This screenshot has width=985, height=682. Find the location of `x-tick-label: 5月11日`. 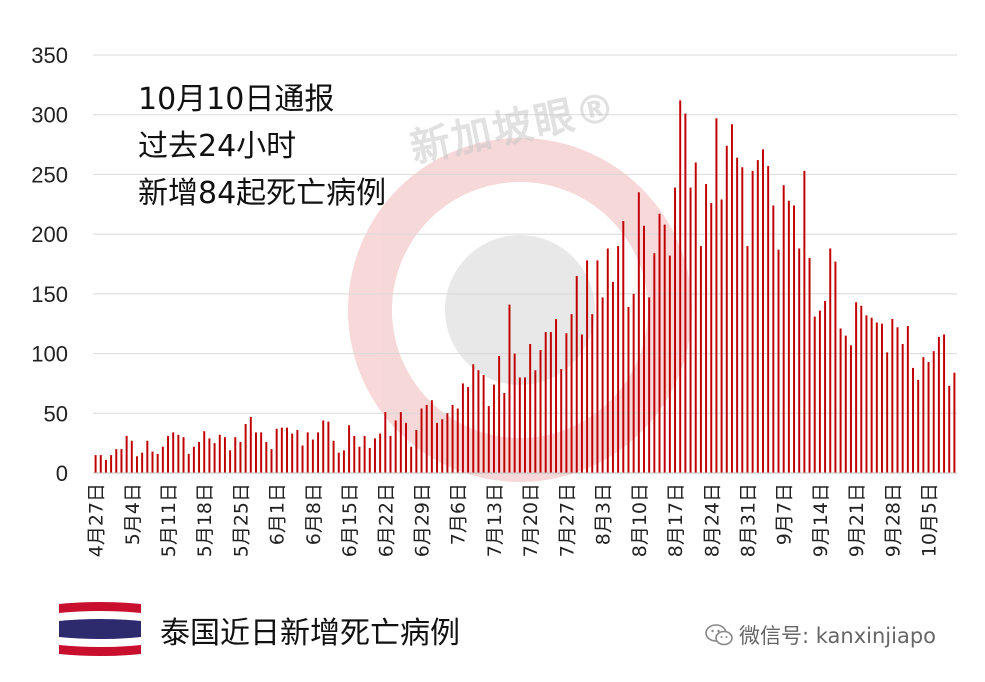

x-tick-label: 5月11日 is located at coordinates (169, 520).